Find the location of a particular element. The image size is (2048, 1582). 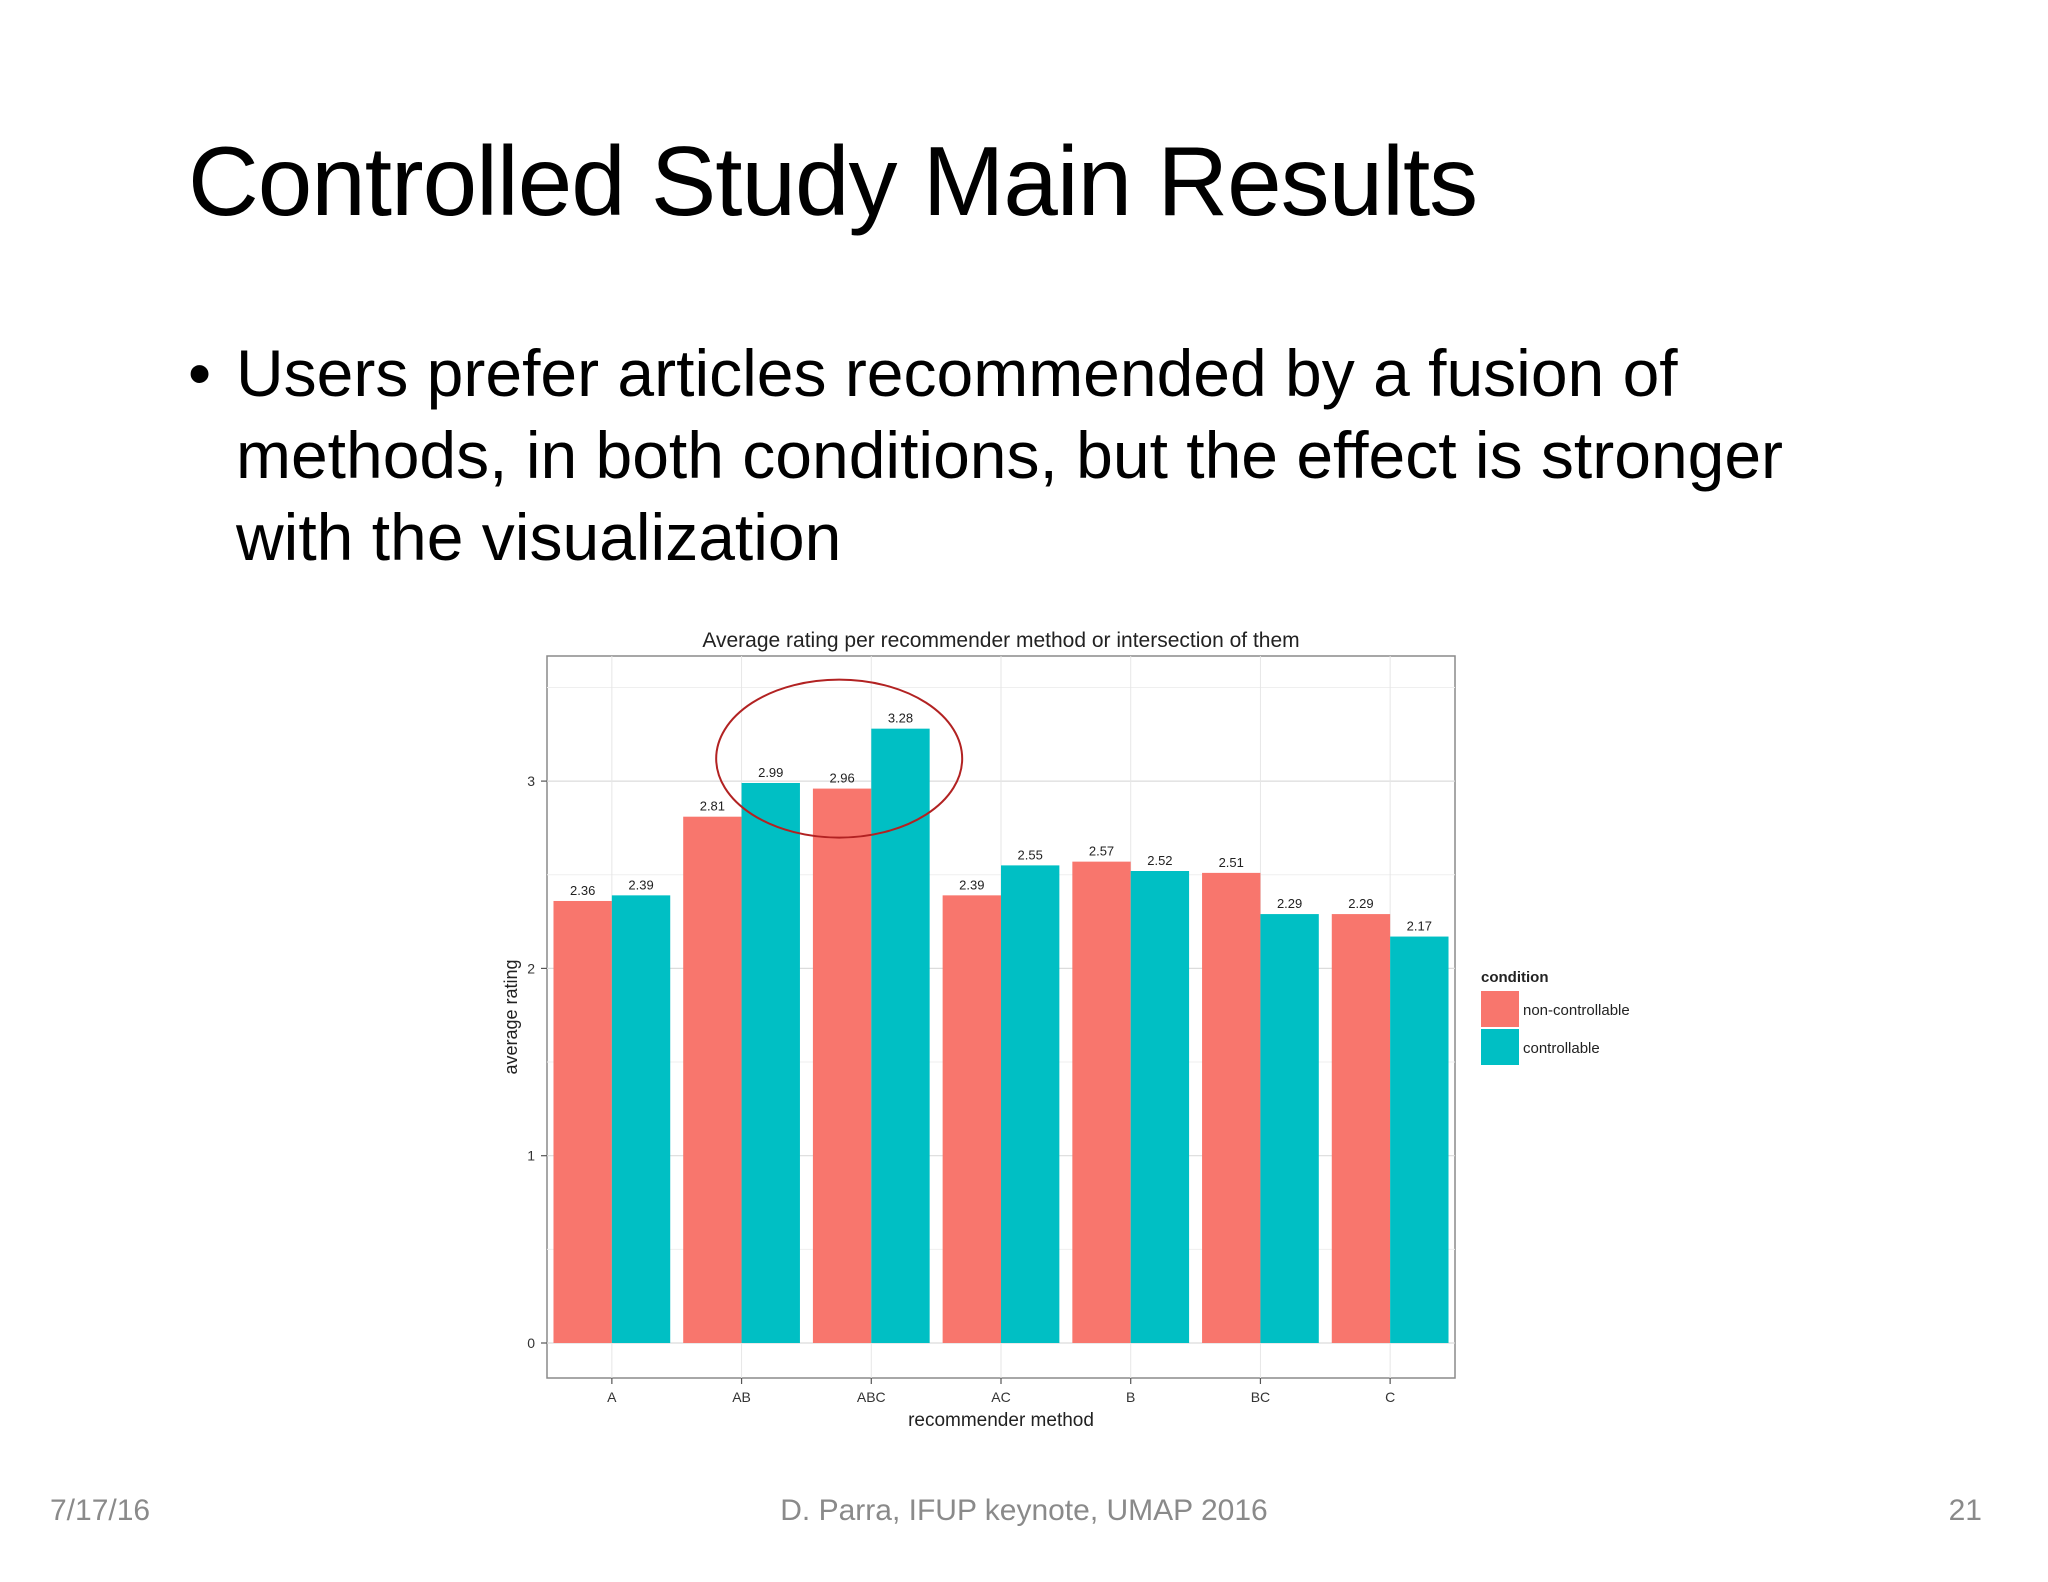

data-label: 2.57 is located at coordinates (1101, 851).